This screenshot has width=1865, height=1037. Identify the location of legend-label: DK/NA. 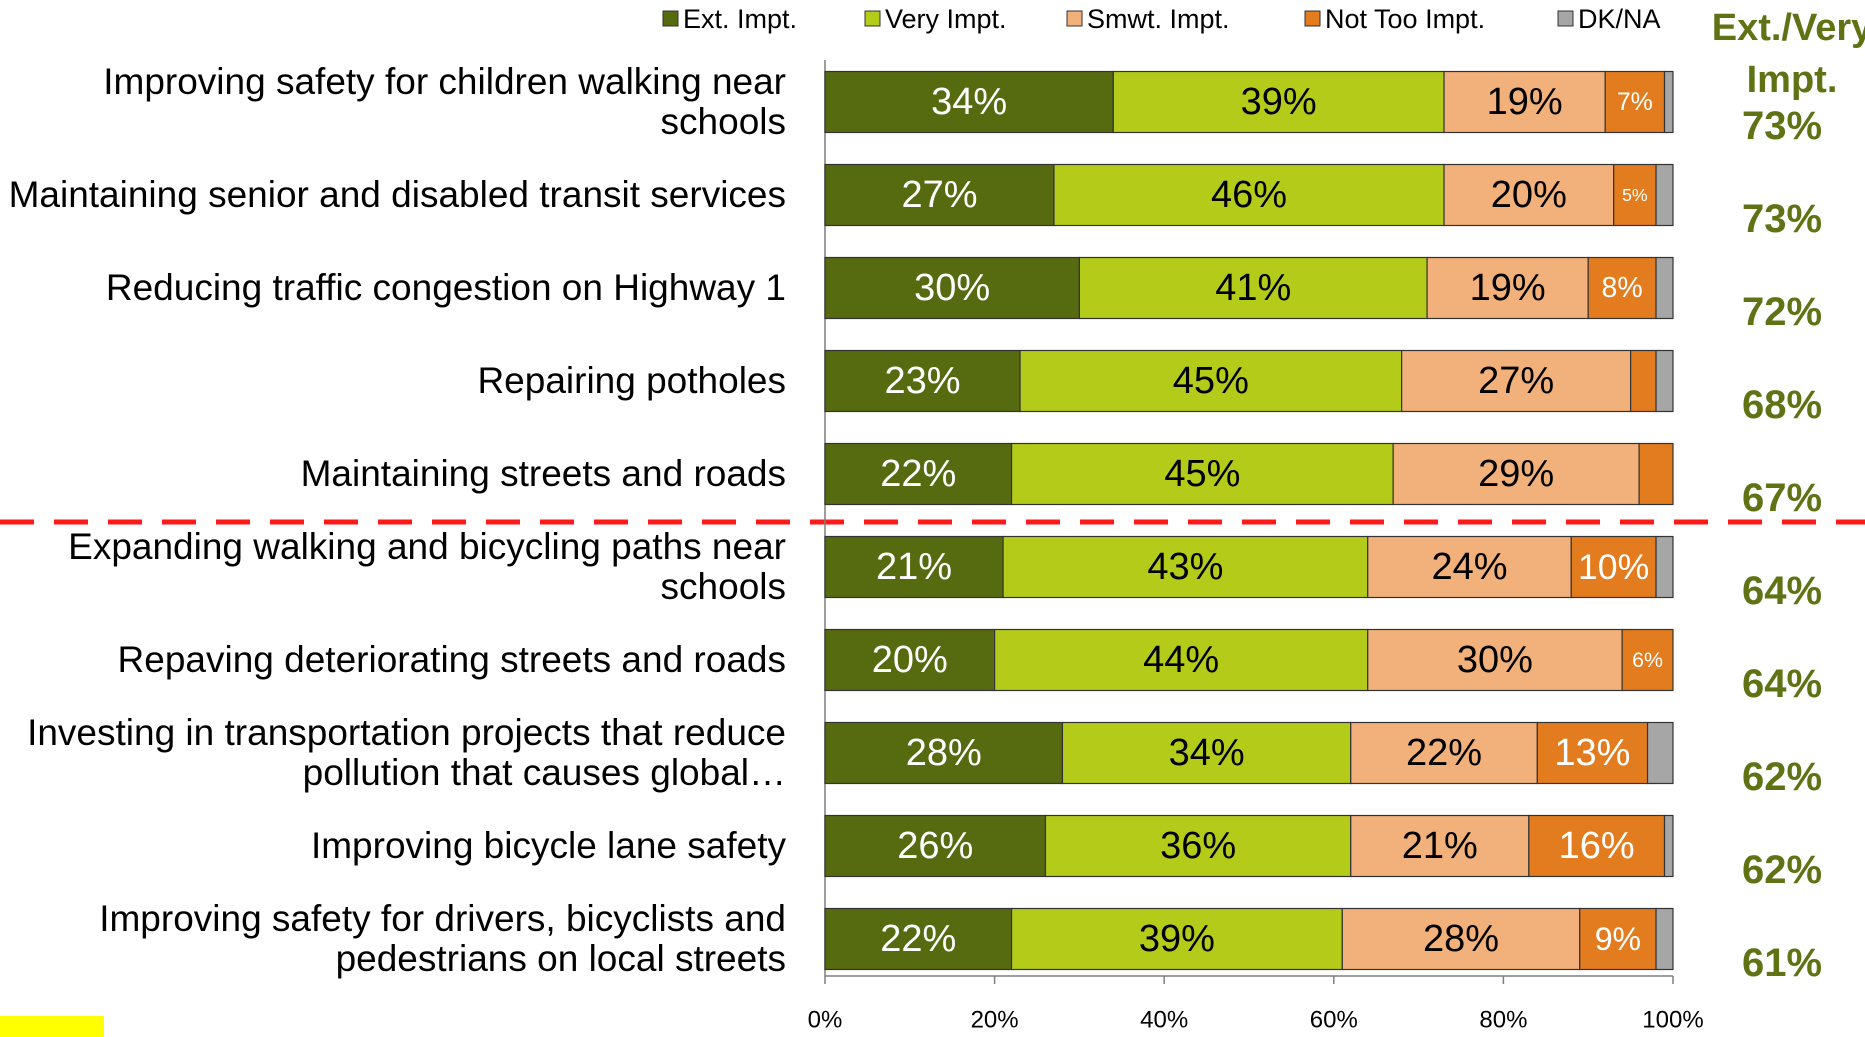
(1619, 19).